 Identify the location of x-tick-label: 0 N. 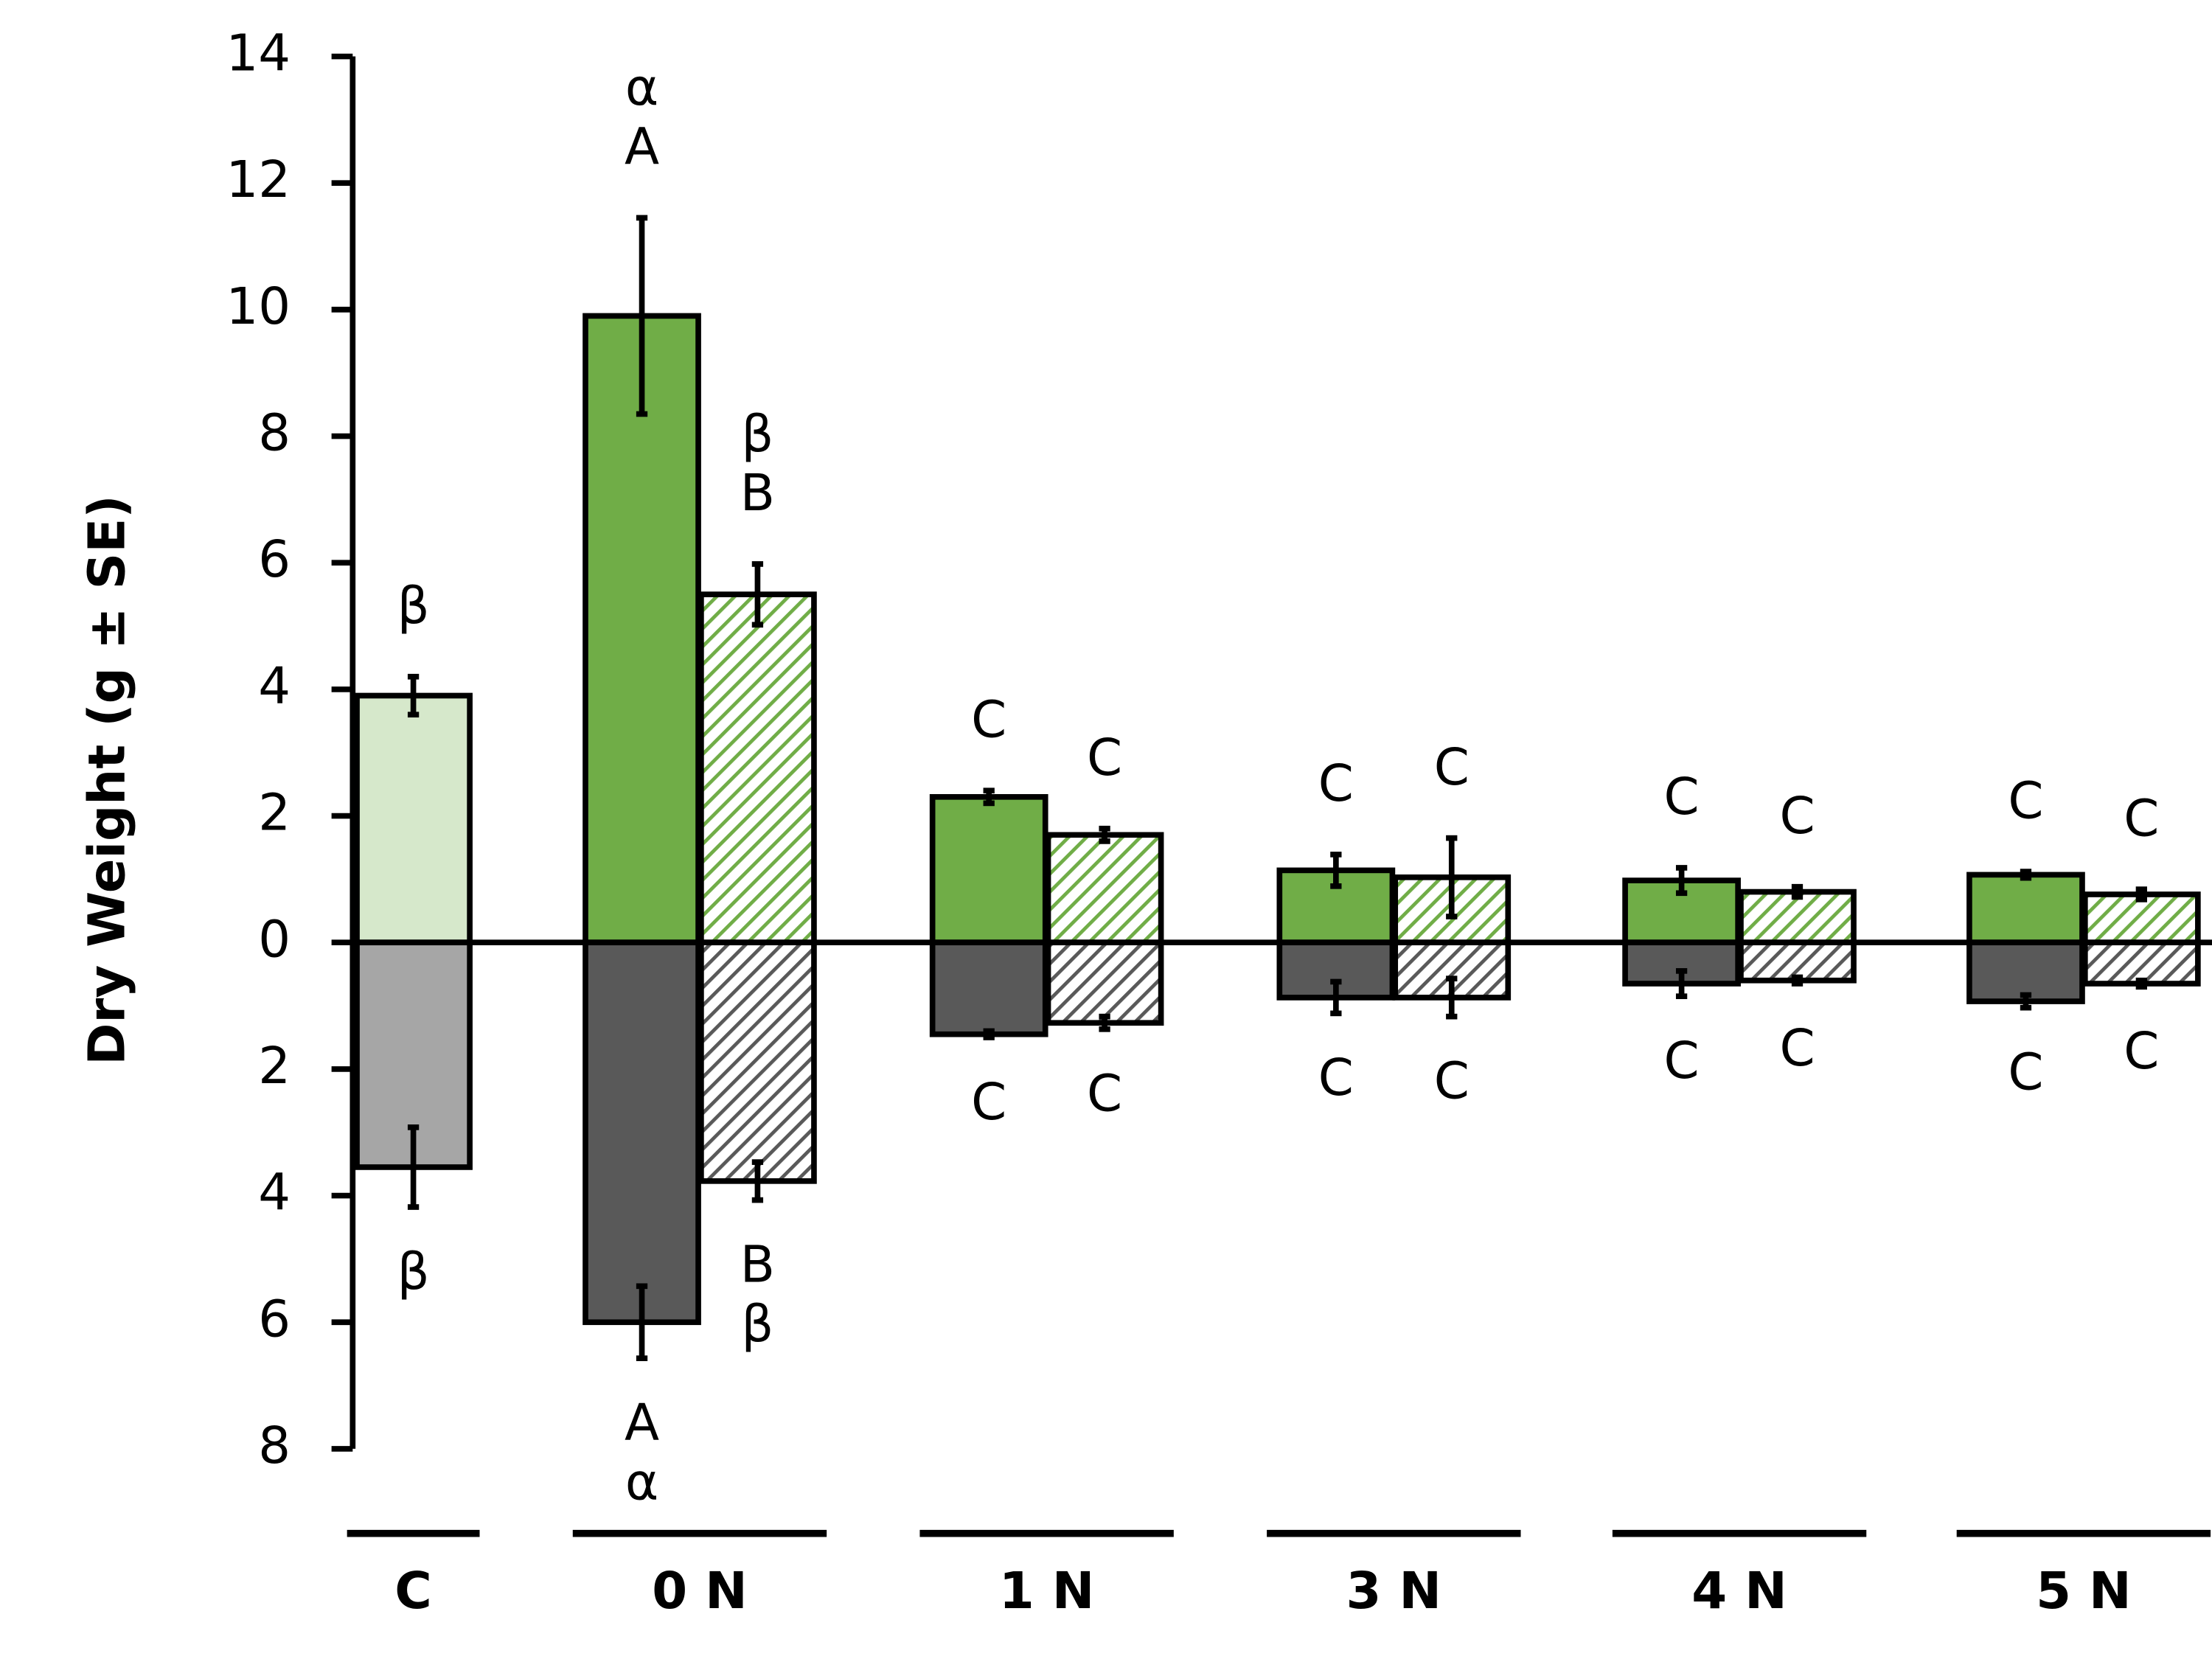
(700, 1591).